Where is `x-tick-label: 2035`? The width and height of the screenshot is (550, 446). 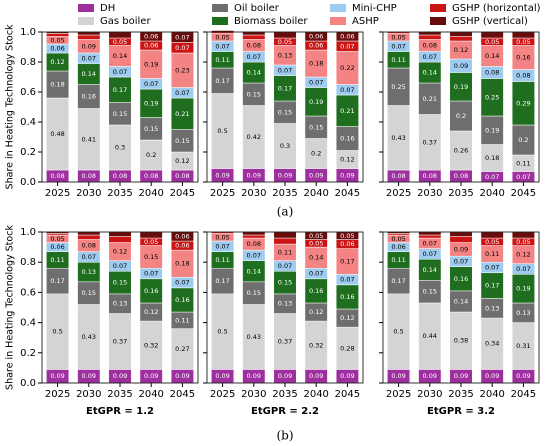
x-tick-label: 2035 is located at coordinates (460, 193).